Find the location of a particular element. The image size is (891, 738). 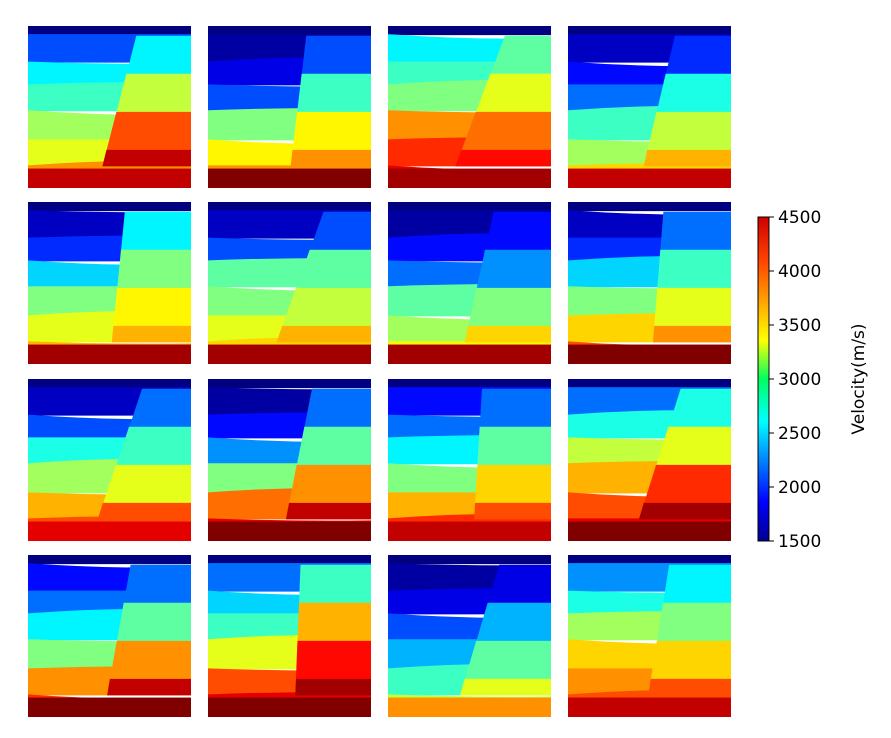

colorbar-tick-label: 2000 is located at coordinates (799, 488).